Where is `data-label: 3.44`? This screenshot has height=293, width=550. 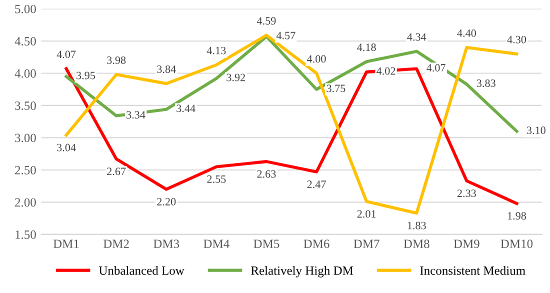
data-label: 3.44 is located at coordinates (186, 108).